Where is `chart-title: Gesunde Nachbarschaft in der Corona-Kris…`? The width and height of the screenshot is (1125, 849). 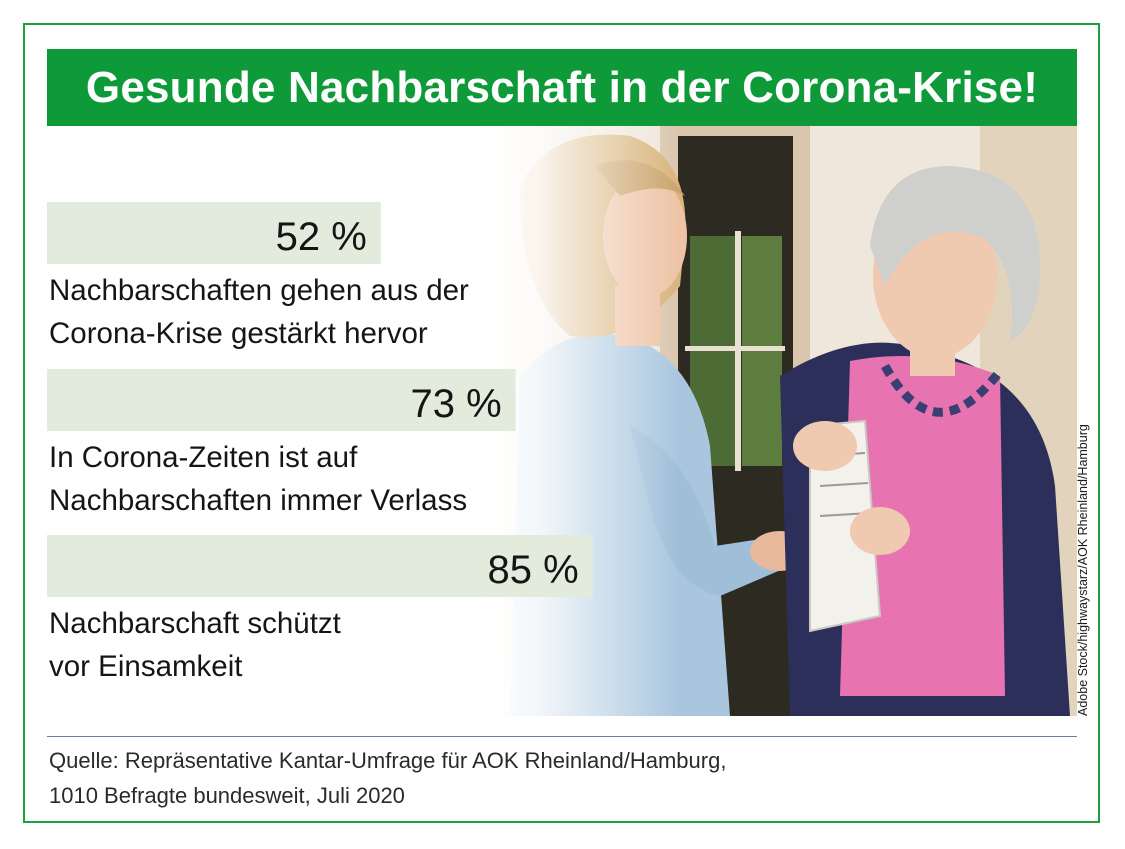
chart-title: Gesunde Nachbarschaft in der Corona-Kris… is located at coordinates (562, 87).